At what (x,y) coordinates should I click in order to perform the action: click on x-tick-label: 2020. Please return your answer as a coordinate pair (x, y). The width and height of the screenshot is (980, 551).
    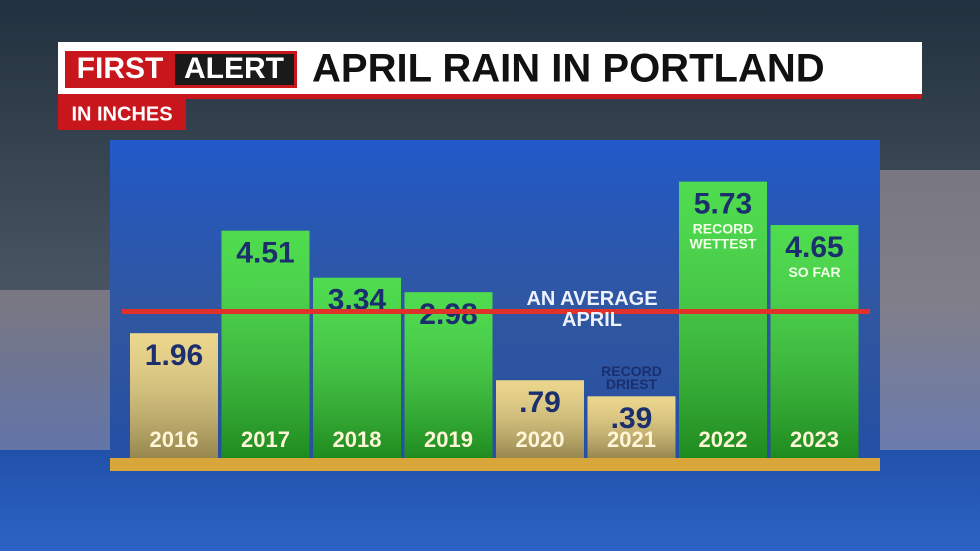
    Looking at the image, I should click on (540, 439).